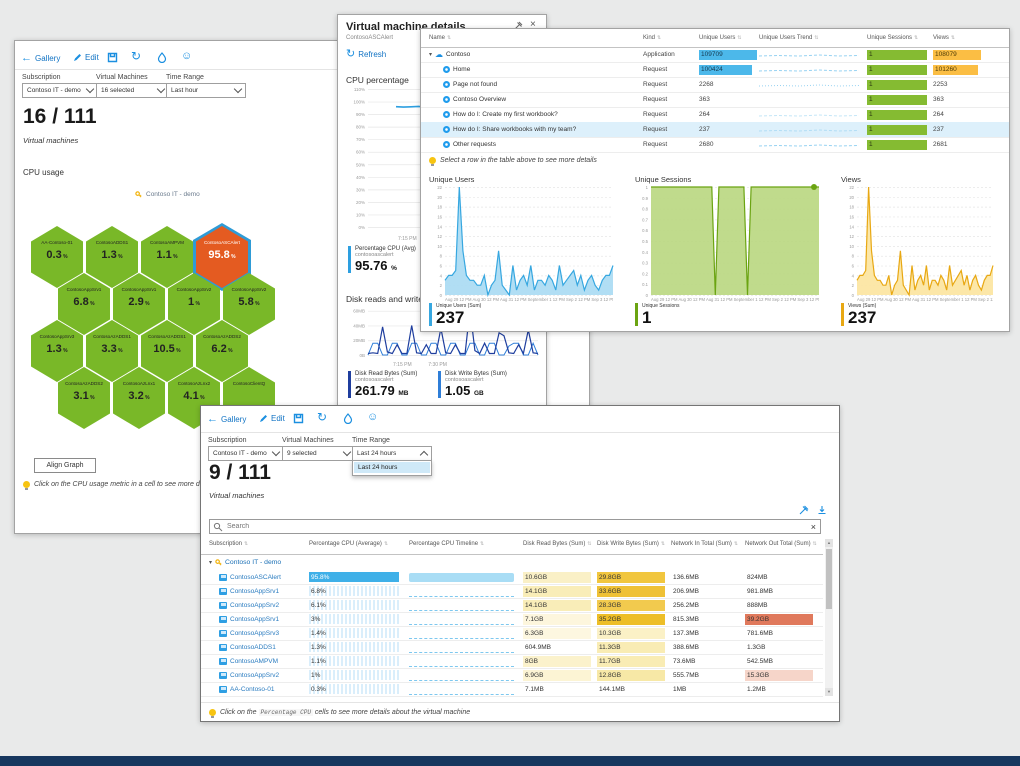 The image size is (1020, 766). Describe the element at coordinates (447, 544) in the screenshot. I see `column-header: Percentage CPU Timeline ⇅` at that location.